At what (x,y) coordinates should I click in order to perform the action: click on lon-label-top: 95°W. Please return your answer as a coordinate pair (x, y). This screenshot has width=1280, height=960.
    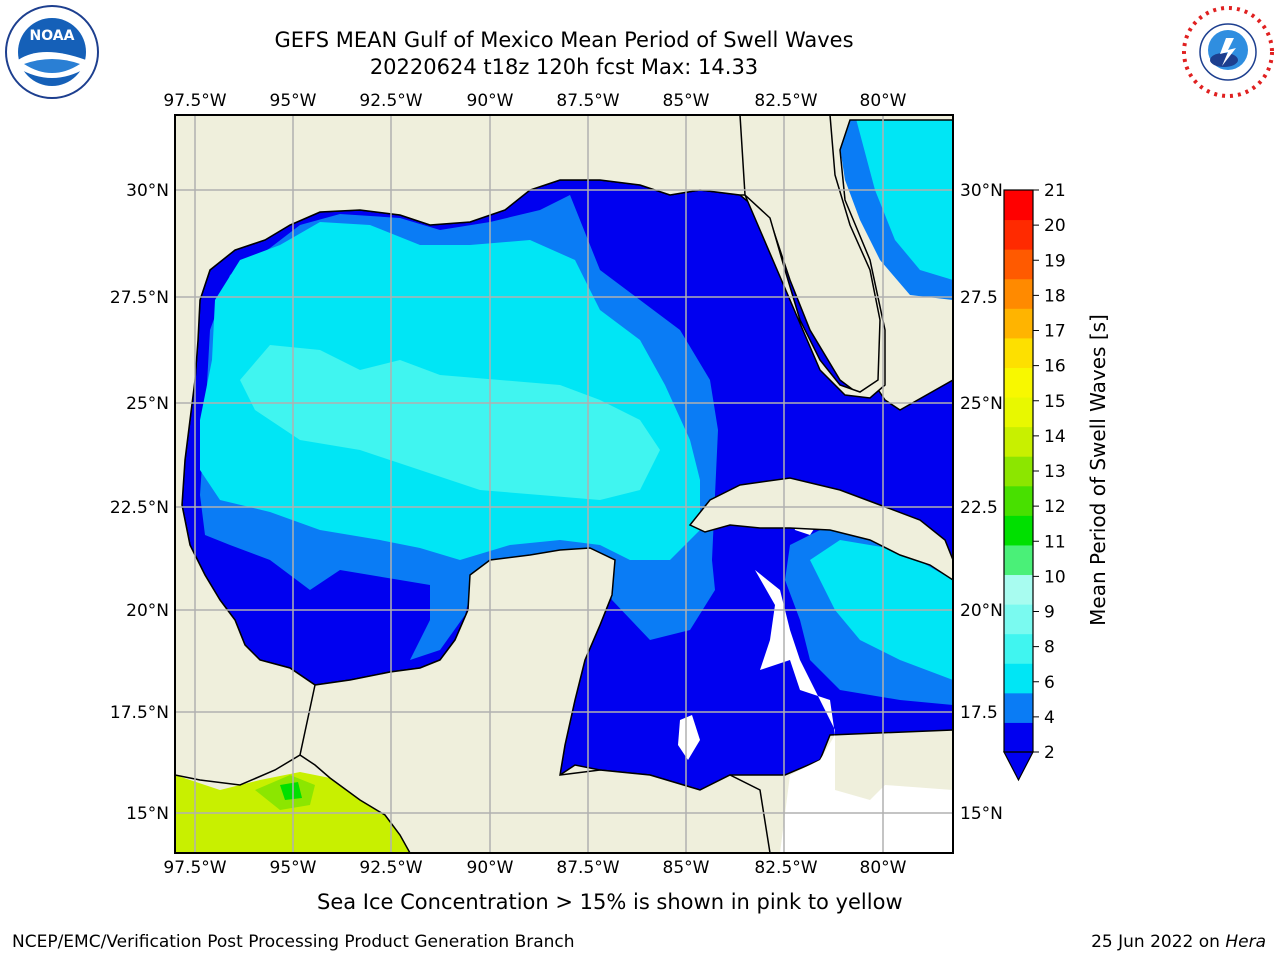
    Looking at the image, I should click on (293, 101).